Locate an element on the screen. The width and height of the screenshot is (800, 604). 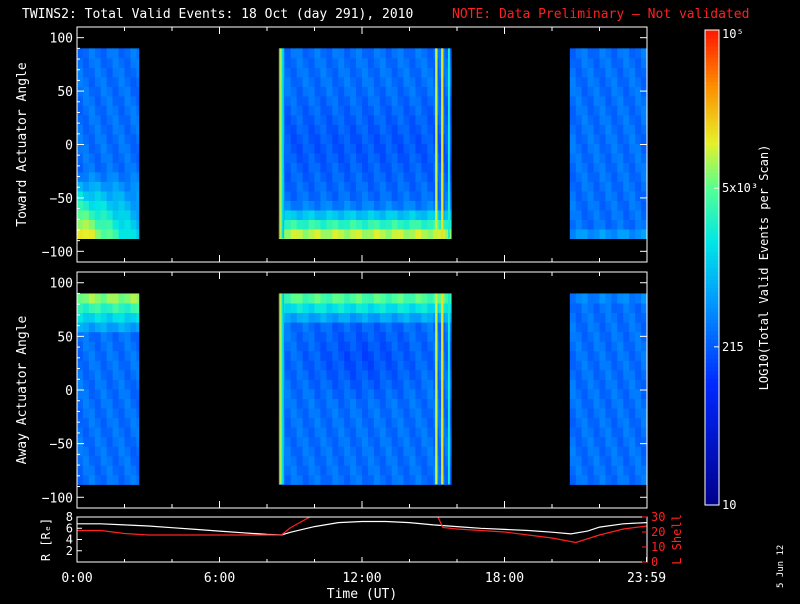
l-tick-label: 30 is located at coordinates (658, 517).